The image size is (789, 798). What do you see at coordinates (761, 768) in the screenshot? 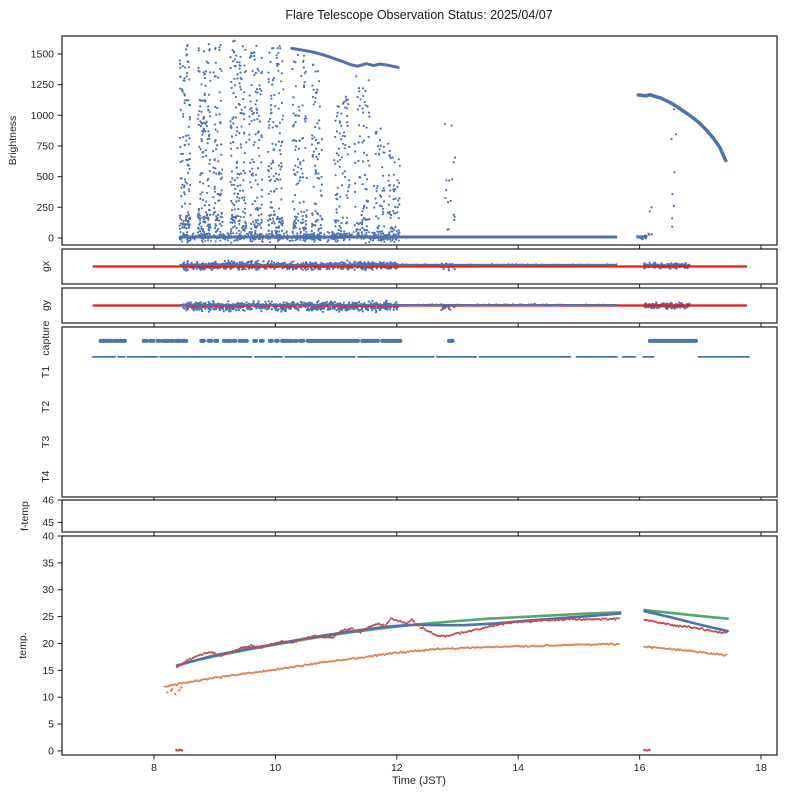
I see `x-tick-label: 18` at bounding box center [761, 768].